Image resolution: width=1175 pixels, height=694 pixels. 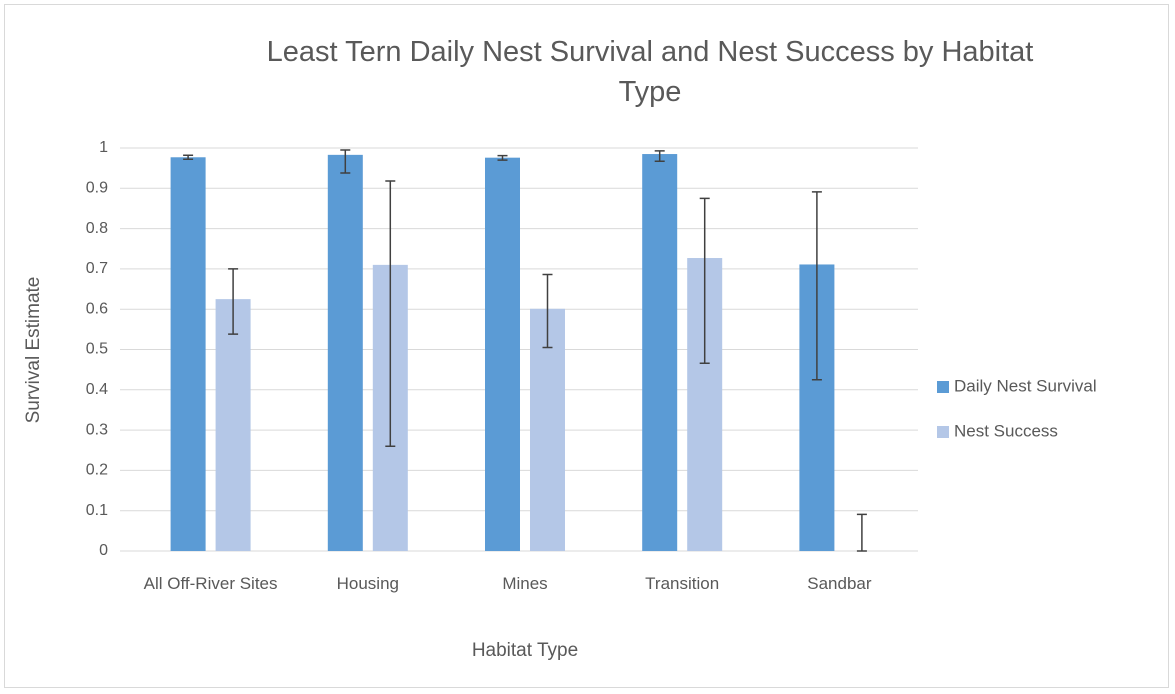 What do you see at coordinates (367, 583) in the screenshot?
I see `x-tick-label: Housing` at bounding box center [367, 583].